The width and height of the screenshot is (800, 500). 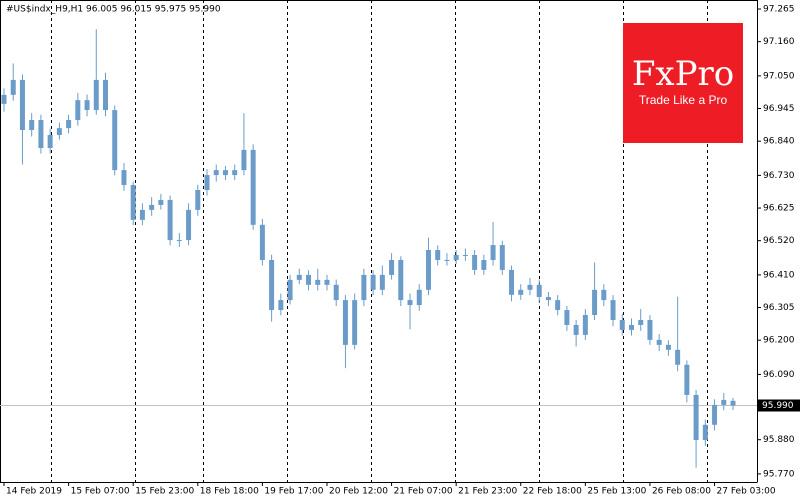 I want to click on y-tick-label: 96.200, so click(x=779, y=341).